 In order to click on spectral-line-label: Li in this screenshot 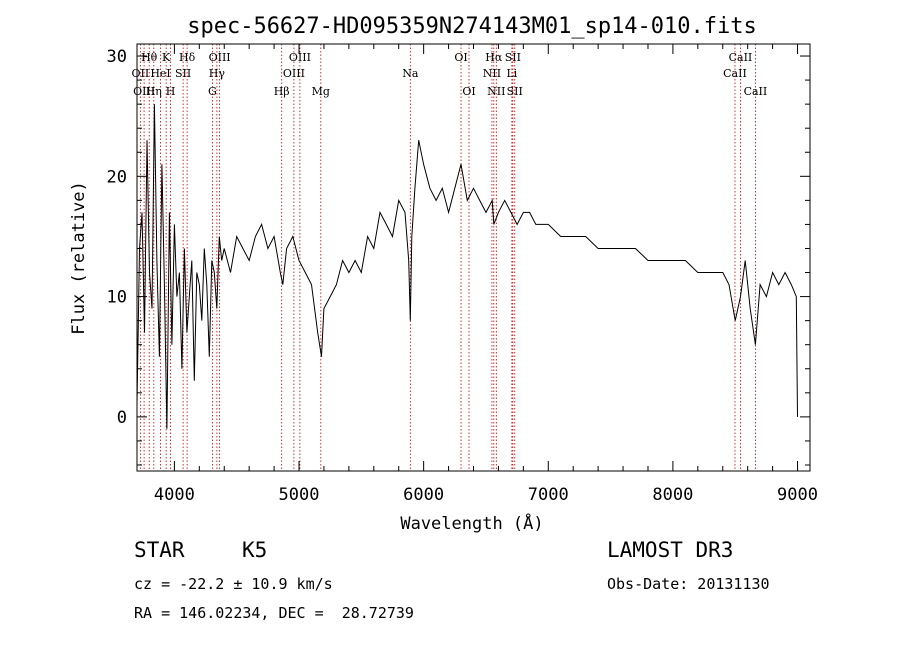, I will do `click(511, 73)`.